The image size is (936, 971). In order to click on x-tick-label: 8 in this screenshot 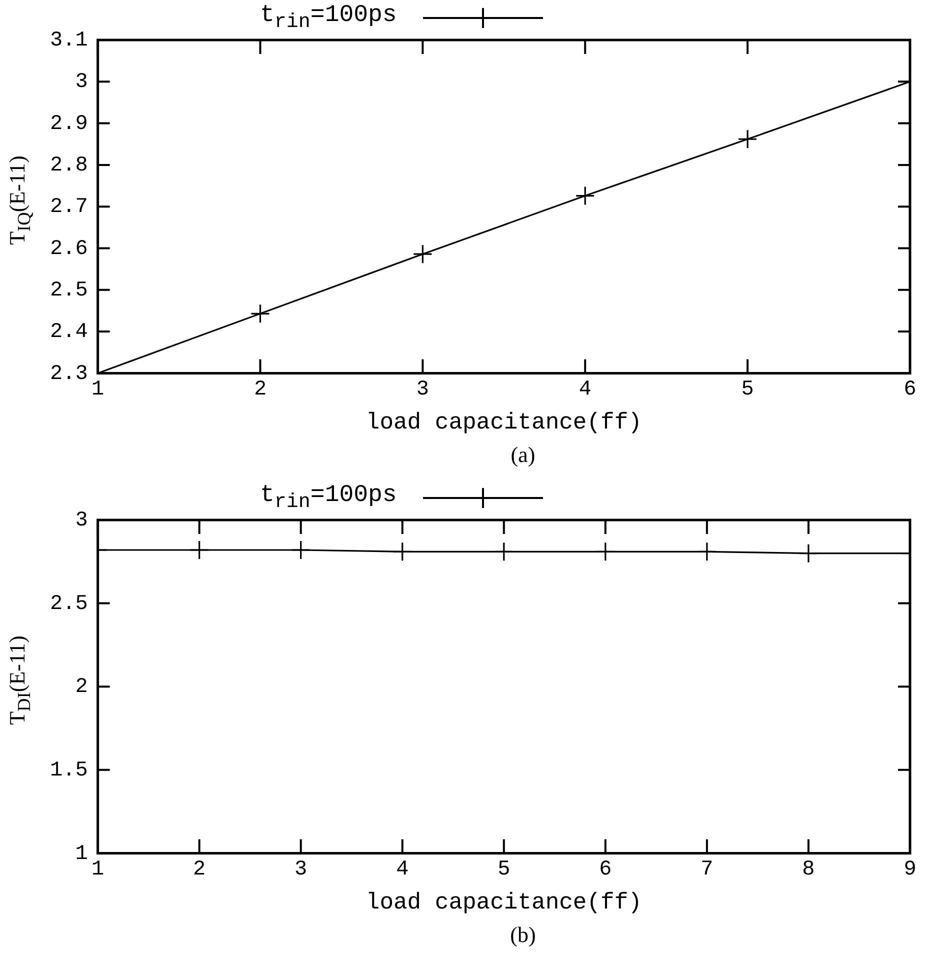, I will do `click(808, 870)`.